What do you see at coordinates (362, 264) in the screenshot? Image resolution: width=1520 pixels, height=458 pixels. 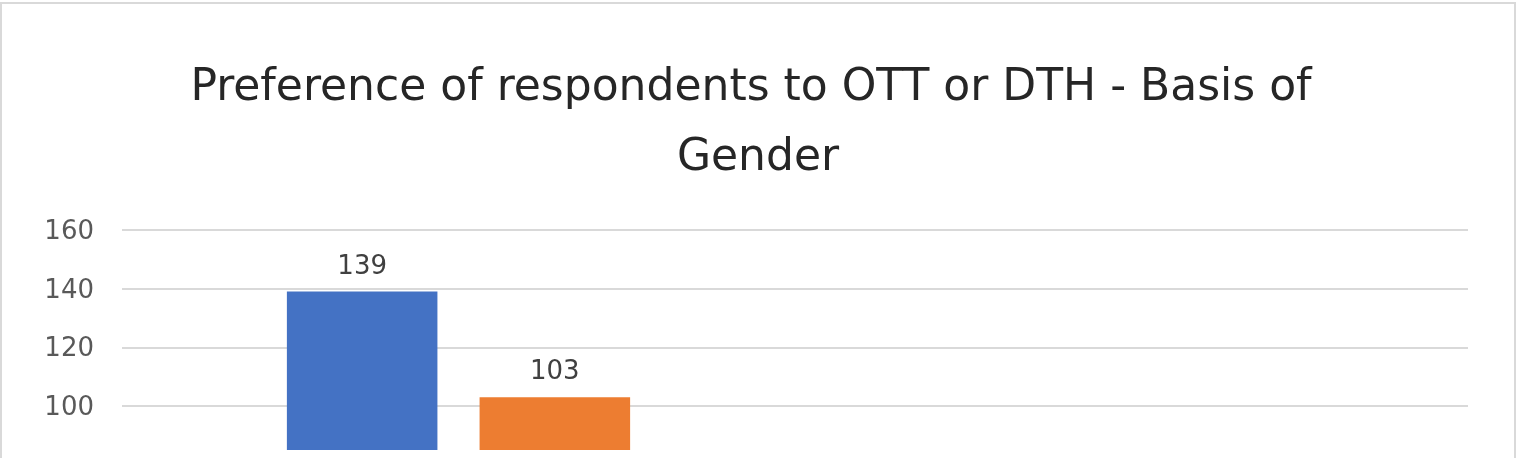 I see `data-label: 139` at bounding box center [362, 264].